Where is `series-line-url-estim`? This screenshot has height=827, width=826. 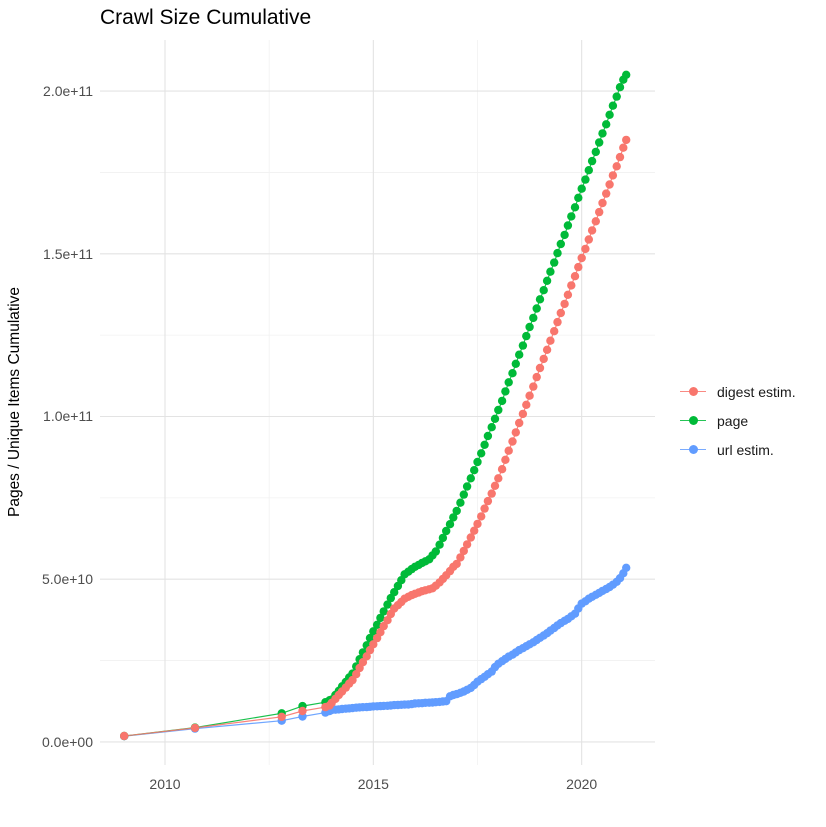
series-line-url-estim is located at coordinates (375, 652).